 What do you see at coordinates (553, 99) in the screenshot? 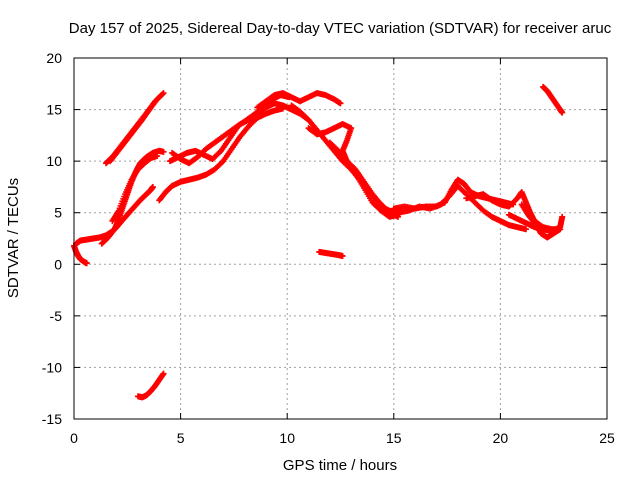
I see `track-late-upper` at bounding box center [553, 99].